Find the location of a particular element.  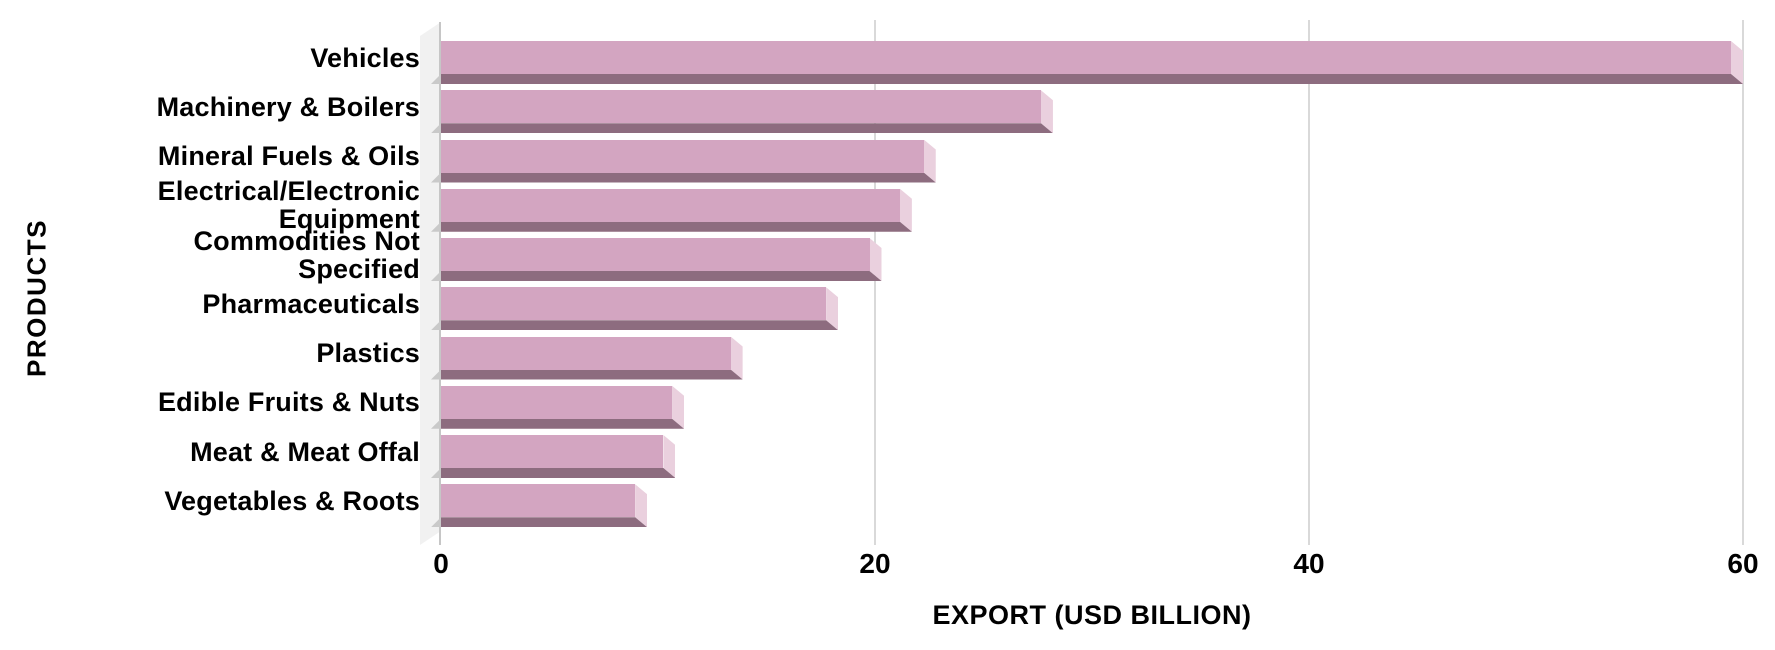

y-axis-title: PRODUCTS is located at coordinates (36, 298).